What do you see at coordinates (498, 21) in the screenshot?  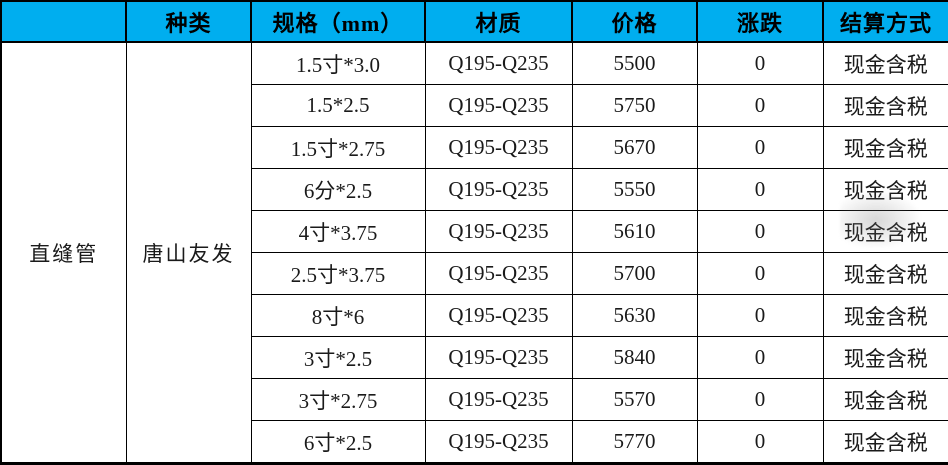 I see `header-cell-material: 材质` at bounding box center [498, 21].